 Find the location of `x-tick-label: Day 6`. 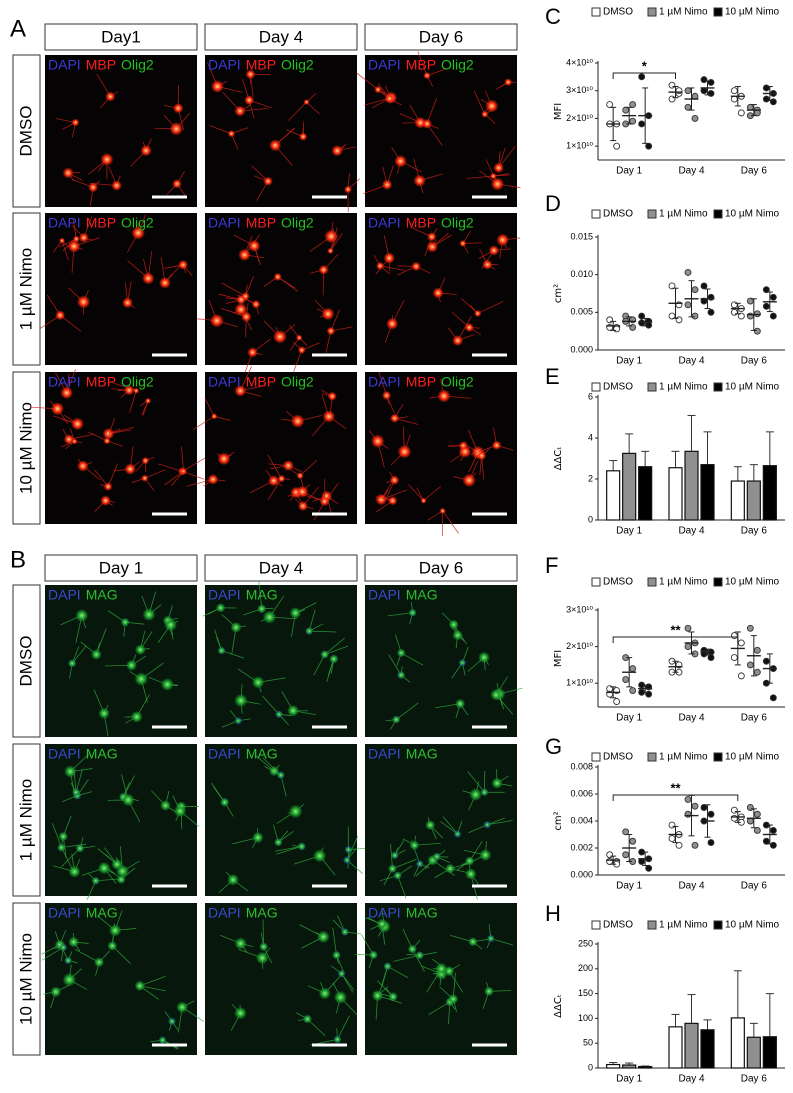

x-tick-label: Day 6 is located at coordinates (754, 361).